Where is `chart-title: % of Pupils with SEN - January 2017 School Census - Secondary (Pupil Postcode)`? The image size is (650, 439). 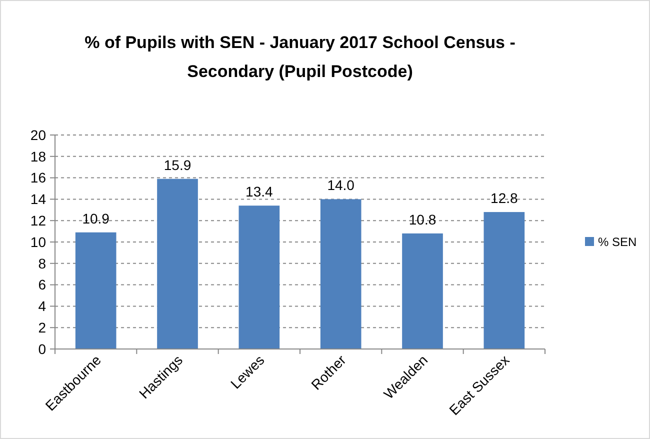
chart-title: % of Pupils with SEN - January 2017 School Census - Secondary (Pupil Postcode) is located at coordinates (300, 57).